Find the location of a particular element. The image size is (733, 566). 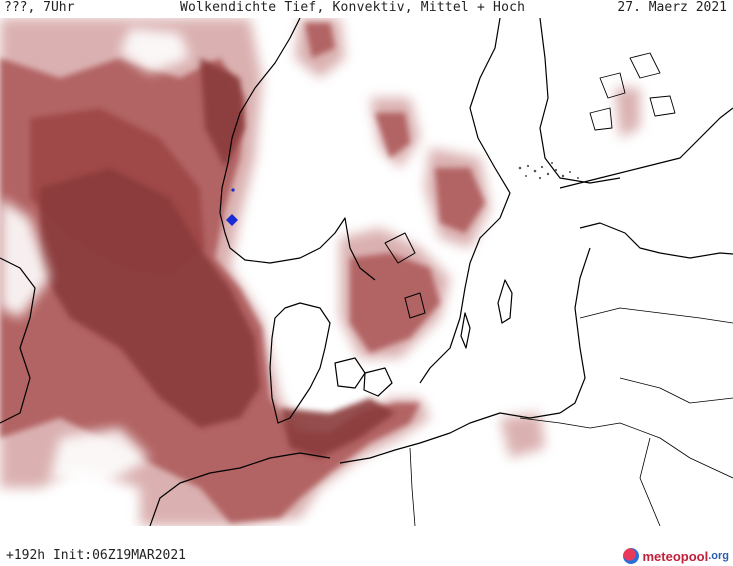

meteopool-icon is located at coordinates (631, 556).